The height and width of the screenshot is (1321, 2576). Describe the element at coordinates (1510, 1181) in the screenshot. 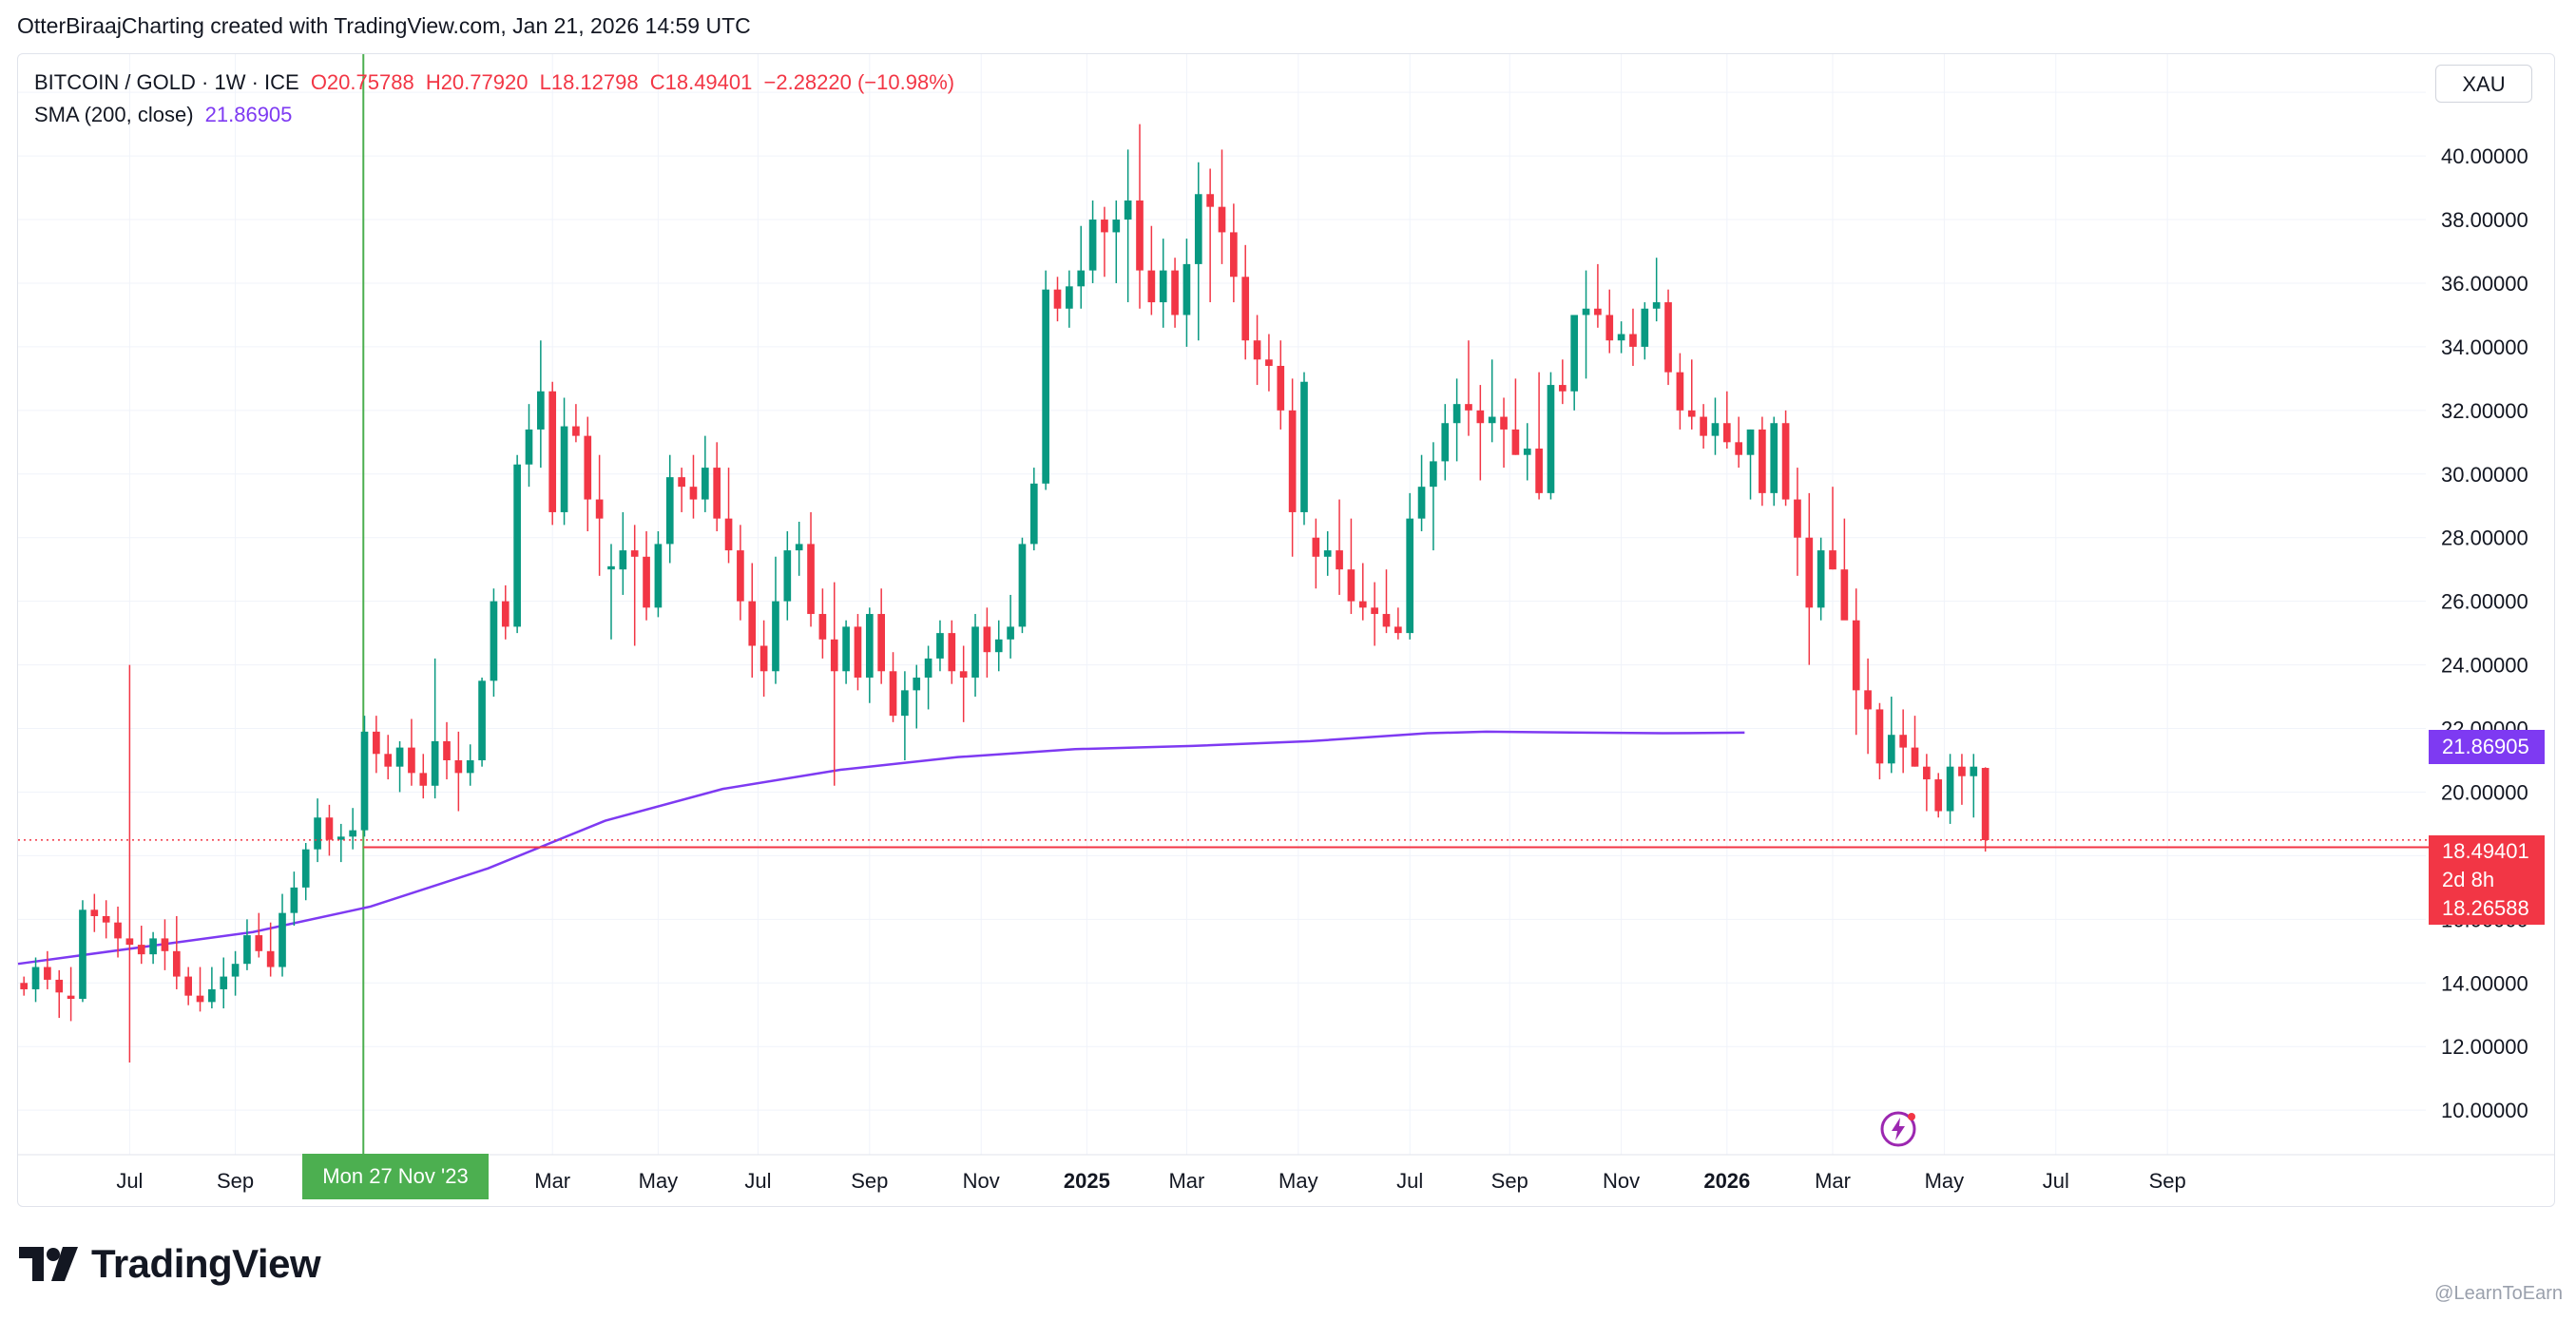

I see `x-tick-label: Sep` at that location.